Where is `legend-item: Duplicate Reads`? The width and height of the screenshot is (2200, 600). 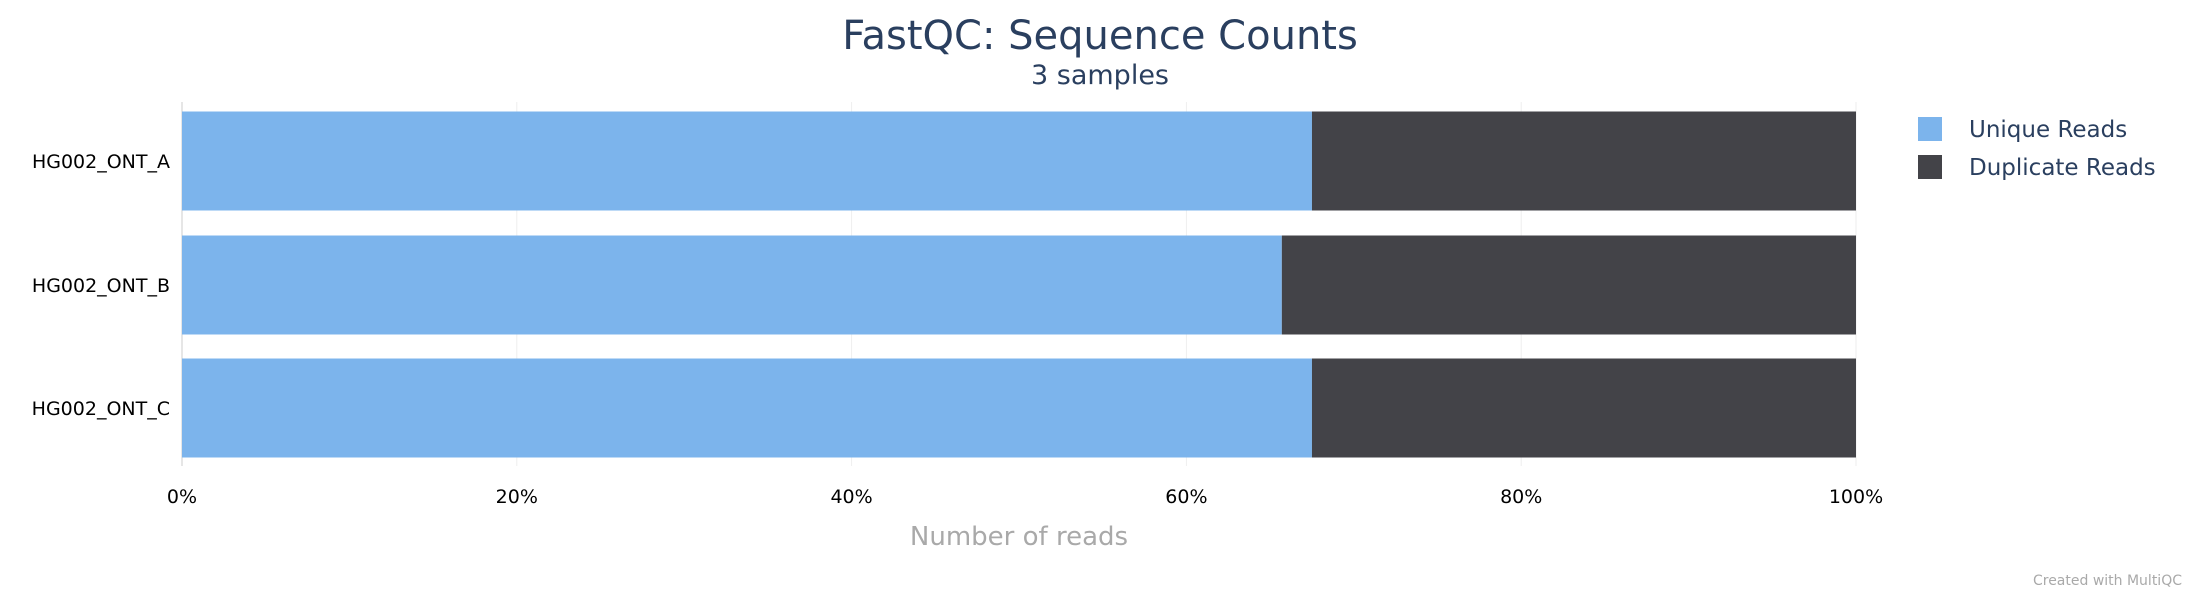
legend-item: Duplicate Reads is located at coordinates (2037, 168).